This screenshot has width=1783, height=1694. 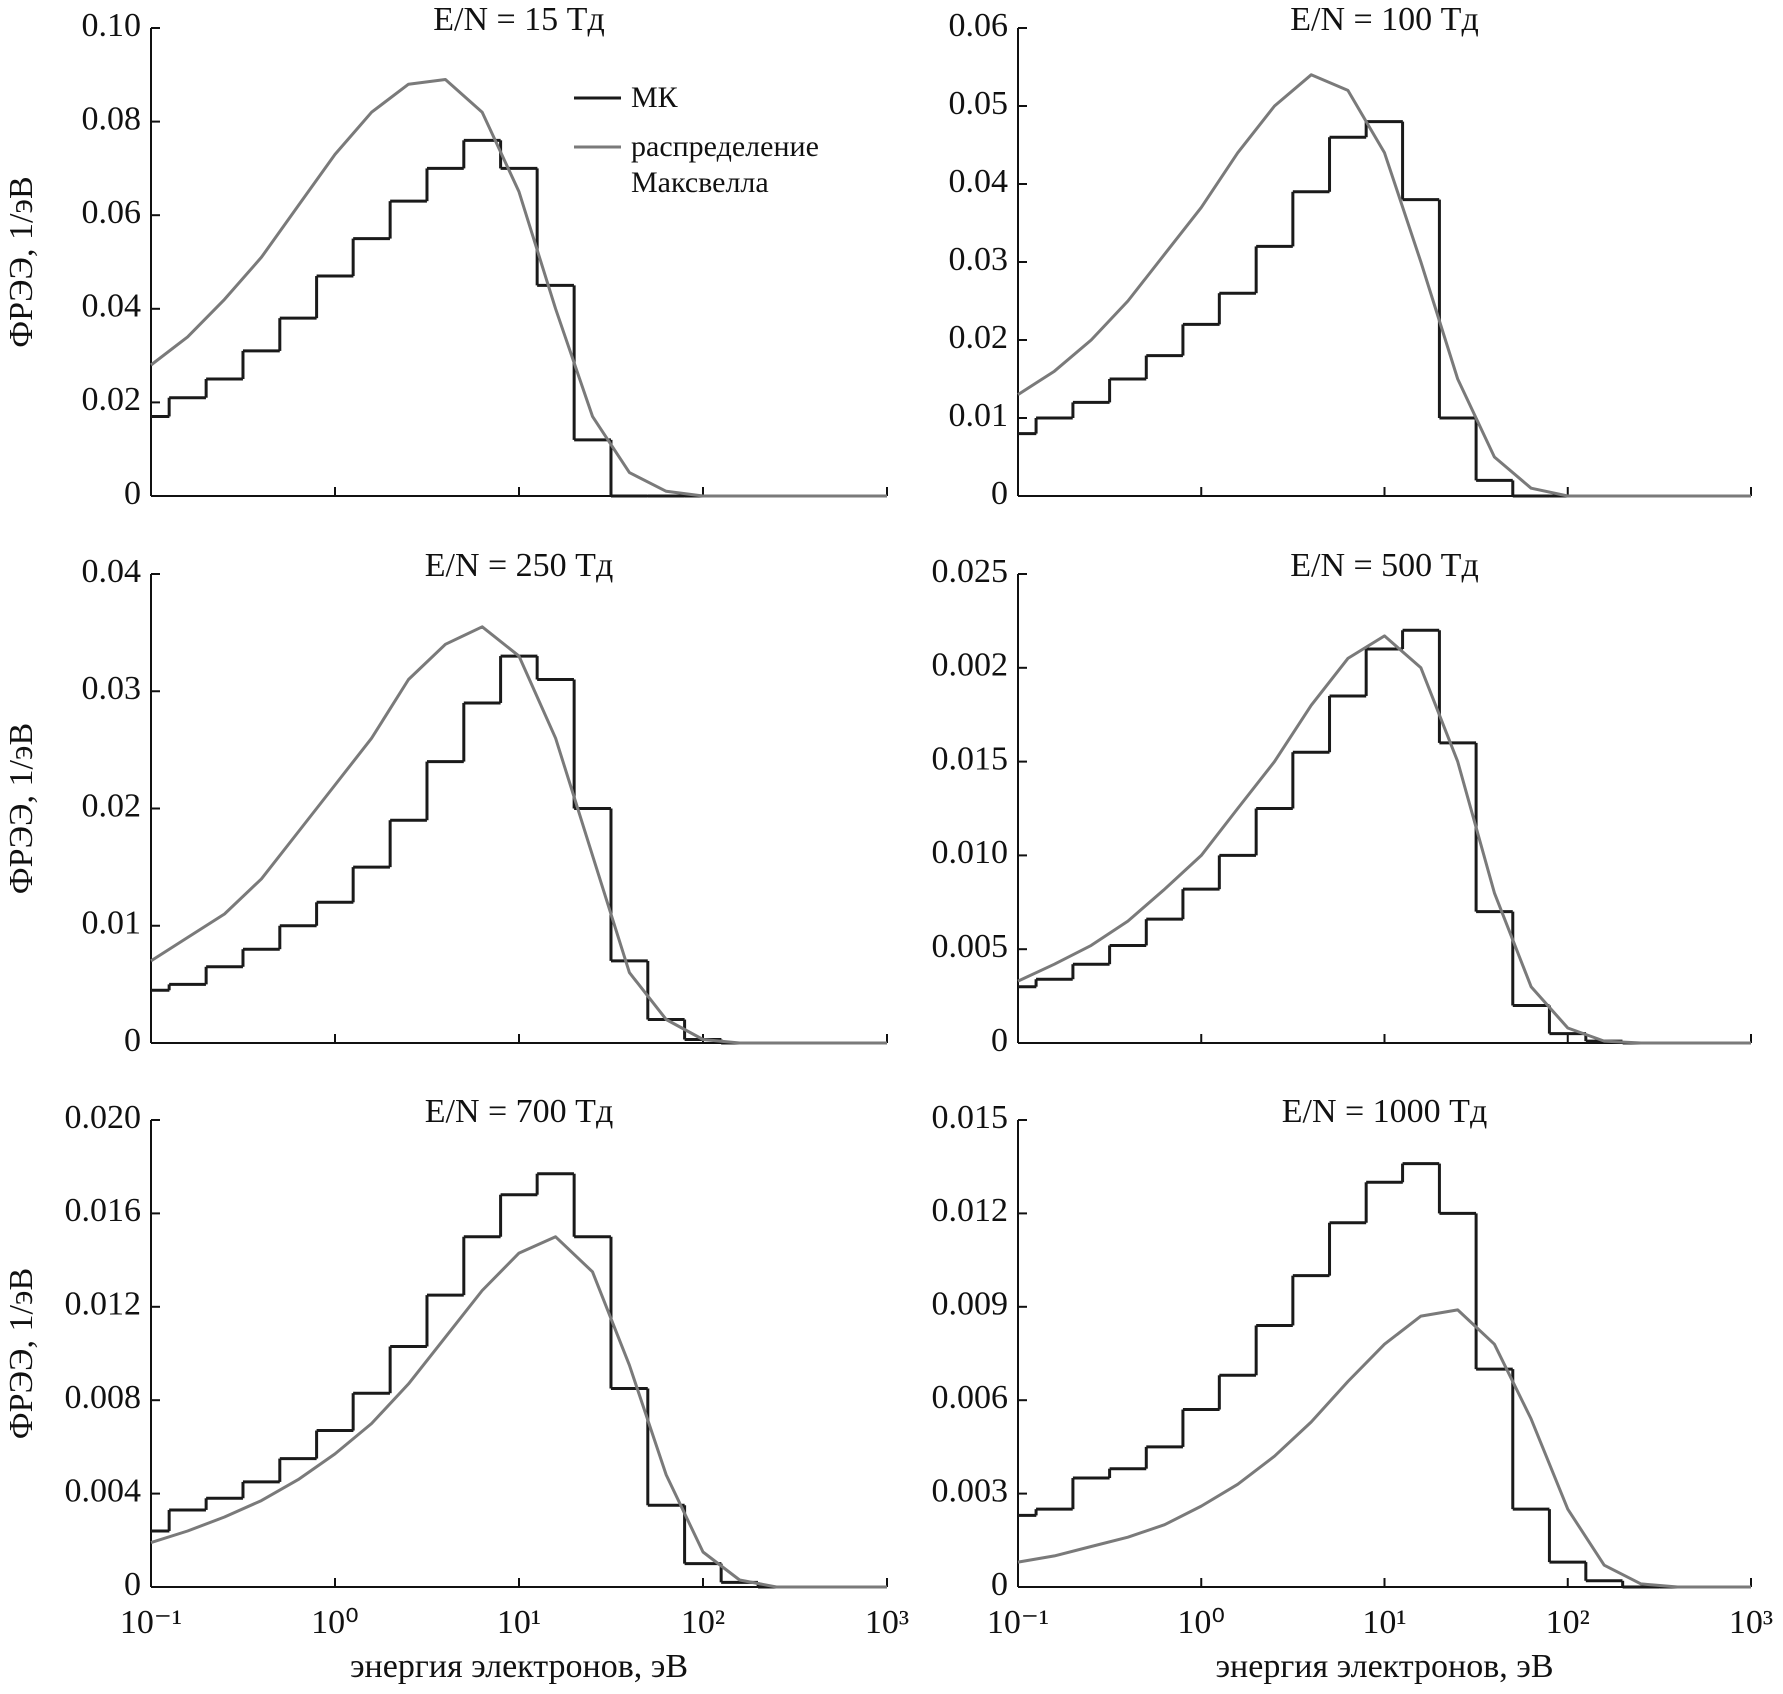 I want to click on legend-label: МК, so click(x=654, y=97).